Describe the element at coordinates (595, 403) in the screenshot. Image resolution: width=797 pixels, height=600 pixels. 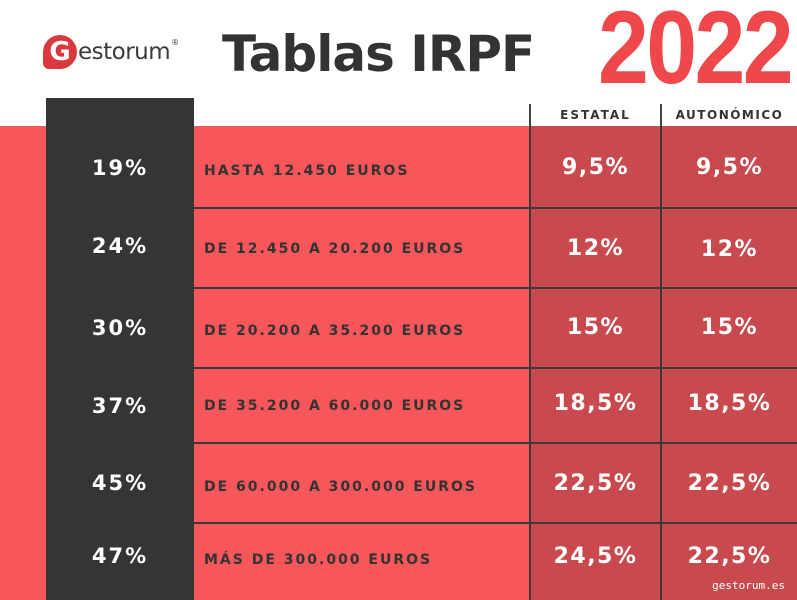
I see `estatal-cell: 18,5%` at that location.